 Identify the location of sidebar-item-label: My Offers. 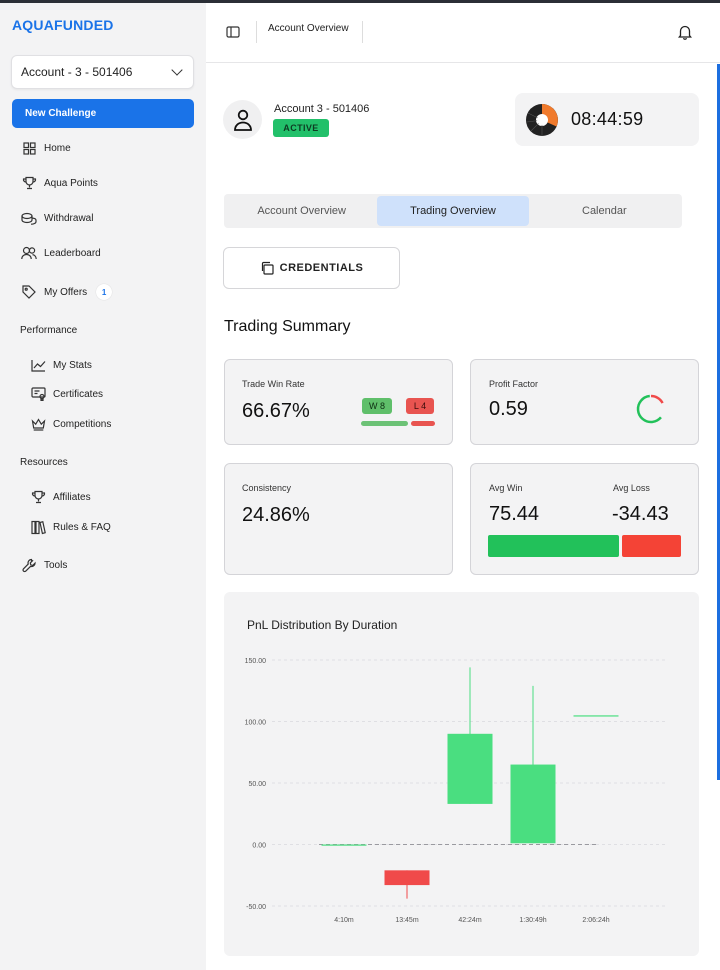
(66, 292).